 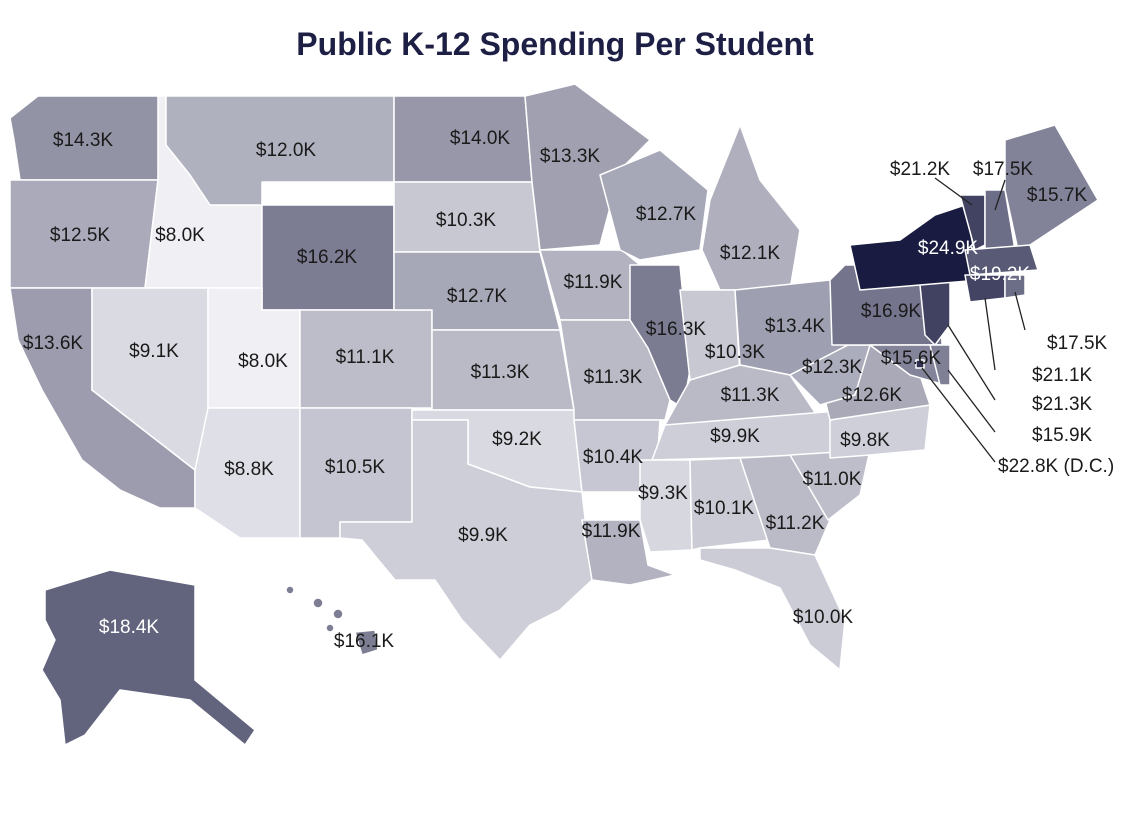 What do you see at coordinates (355, 467) in the screenshot?
I see `state-label-nm: $10.5K` at bounding box center [355, 467].